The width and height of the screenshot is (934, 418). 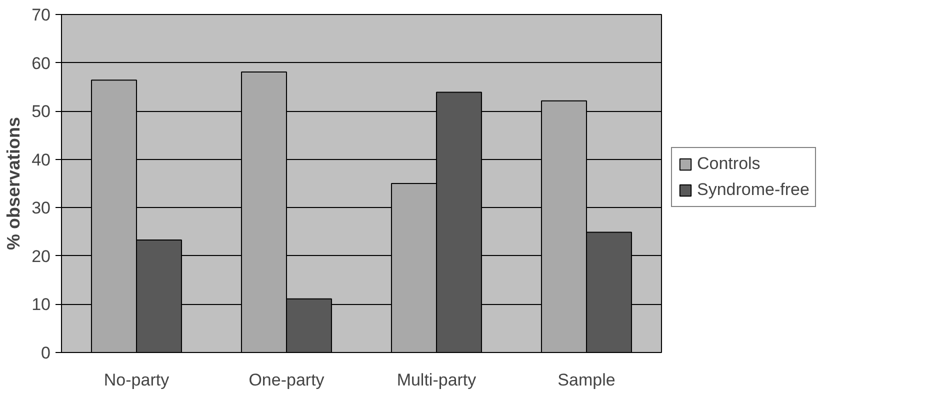 What do you see at coordinates (41, 112) in the screenshot?
I see `y-tick-label: 50` at bounding box center [41, 112].